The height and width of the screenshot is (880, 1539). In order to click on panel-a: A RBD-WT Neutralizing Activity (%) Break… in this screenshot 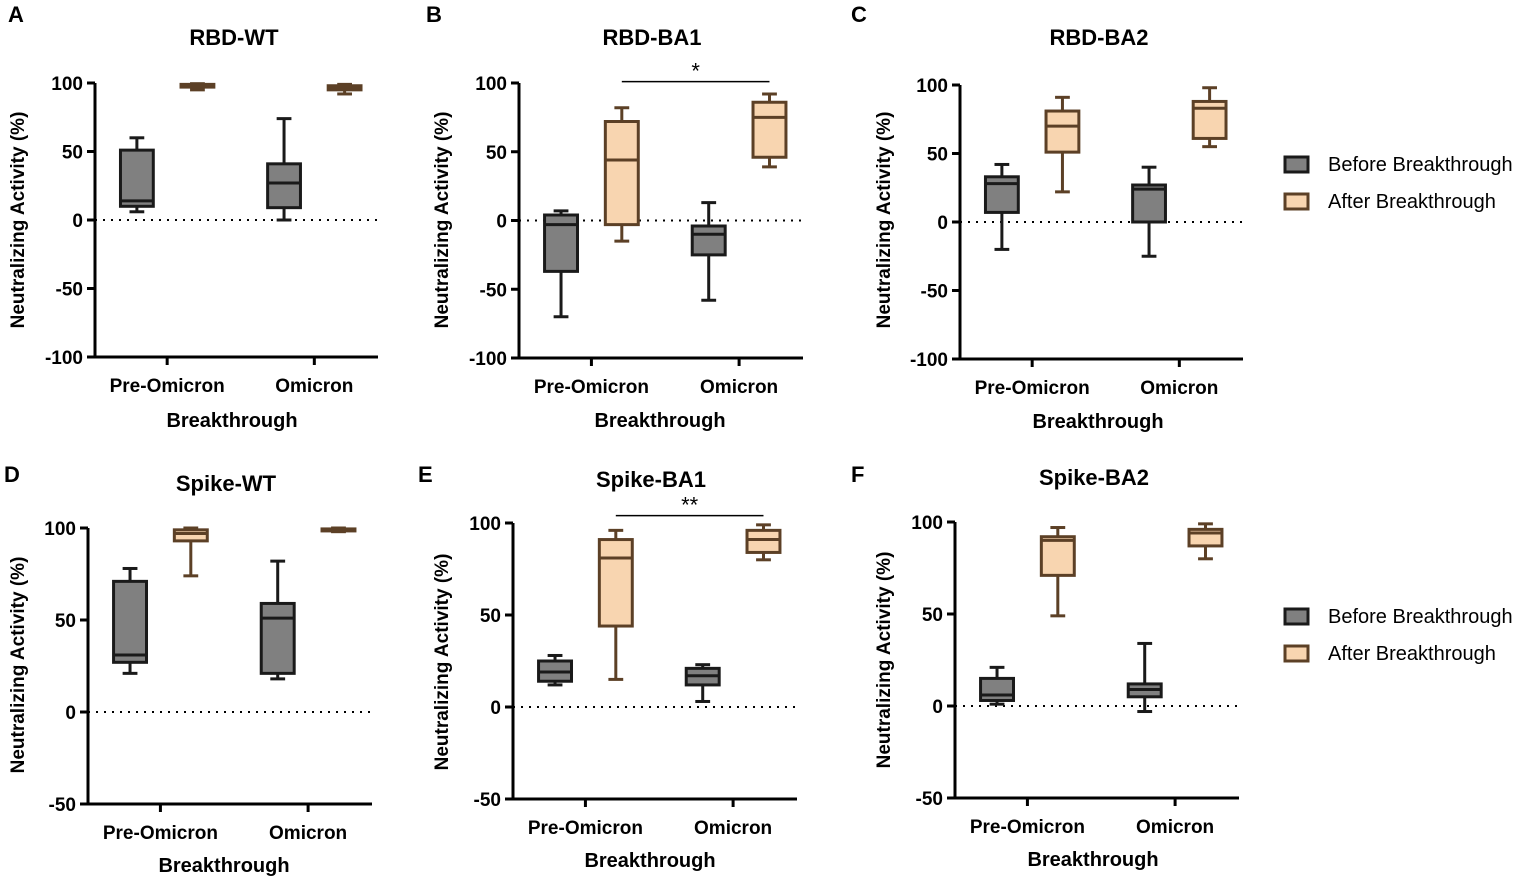, I will do `click(193, 217)`.